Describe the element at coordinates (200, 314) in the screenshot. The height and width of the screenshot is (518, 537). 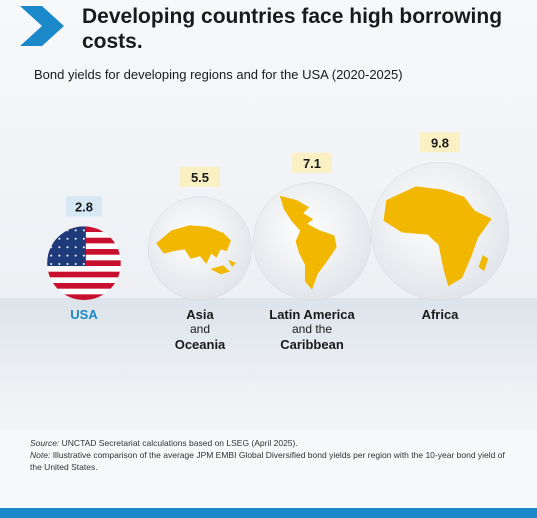
I see `category-label-line: Asia` at that location.